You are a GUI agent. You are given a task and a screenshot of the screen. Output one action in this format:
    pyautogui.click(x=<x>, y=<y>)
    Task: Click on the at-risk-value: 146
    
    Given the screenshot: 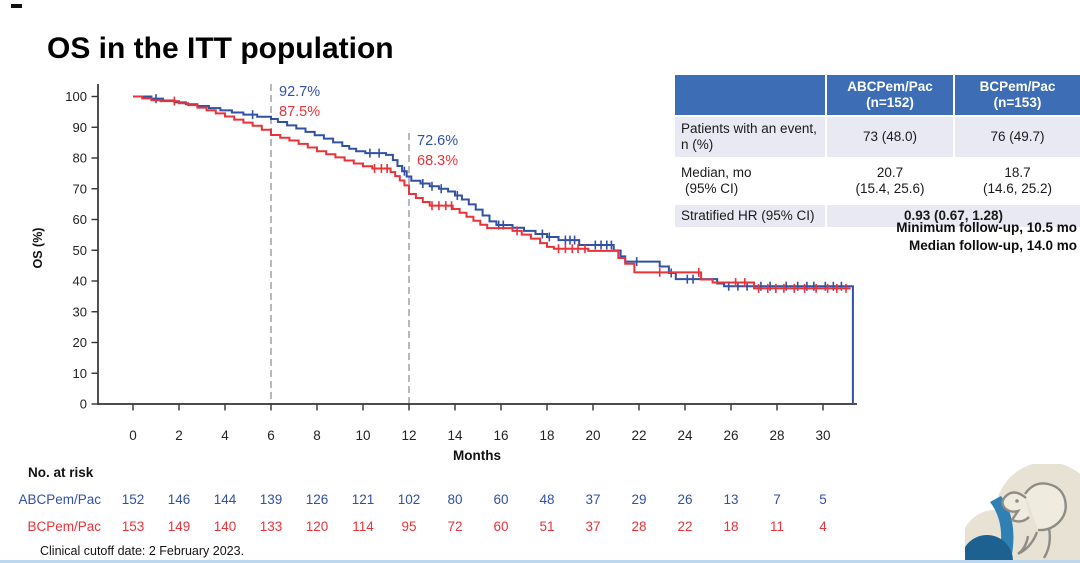 What is the action you would take?
    pyautogui.click(x=179, y=499)
    